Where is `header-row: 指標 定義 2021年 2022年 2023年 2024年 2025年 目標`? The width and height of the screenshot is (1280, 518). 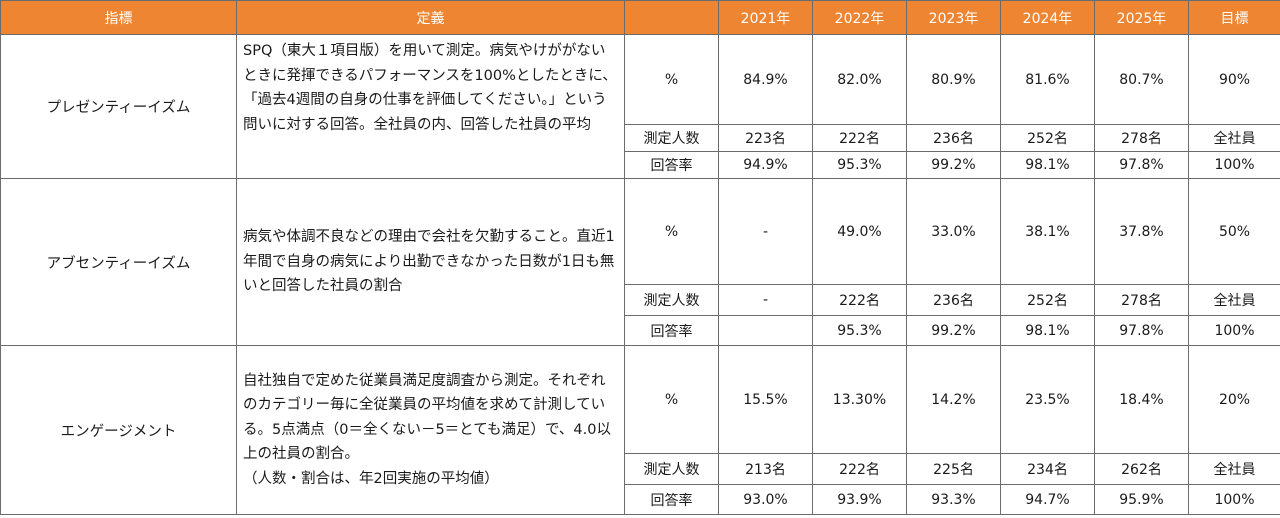
header-row: 指標 定義 2021年 2022年 2023年 2024年 2025年 目標 is located at coordinates (640, 17).